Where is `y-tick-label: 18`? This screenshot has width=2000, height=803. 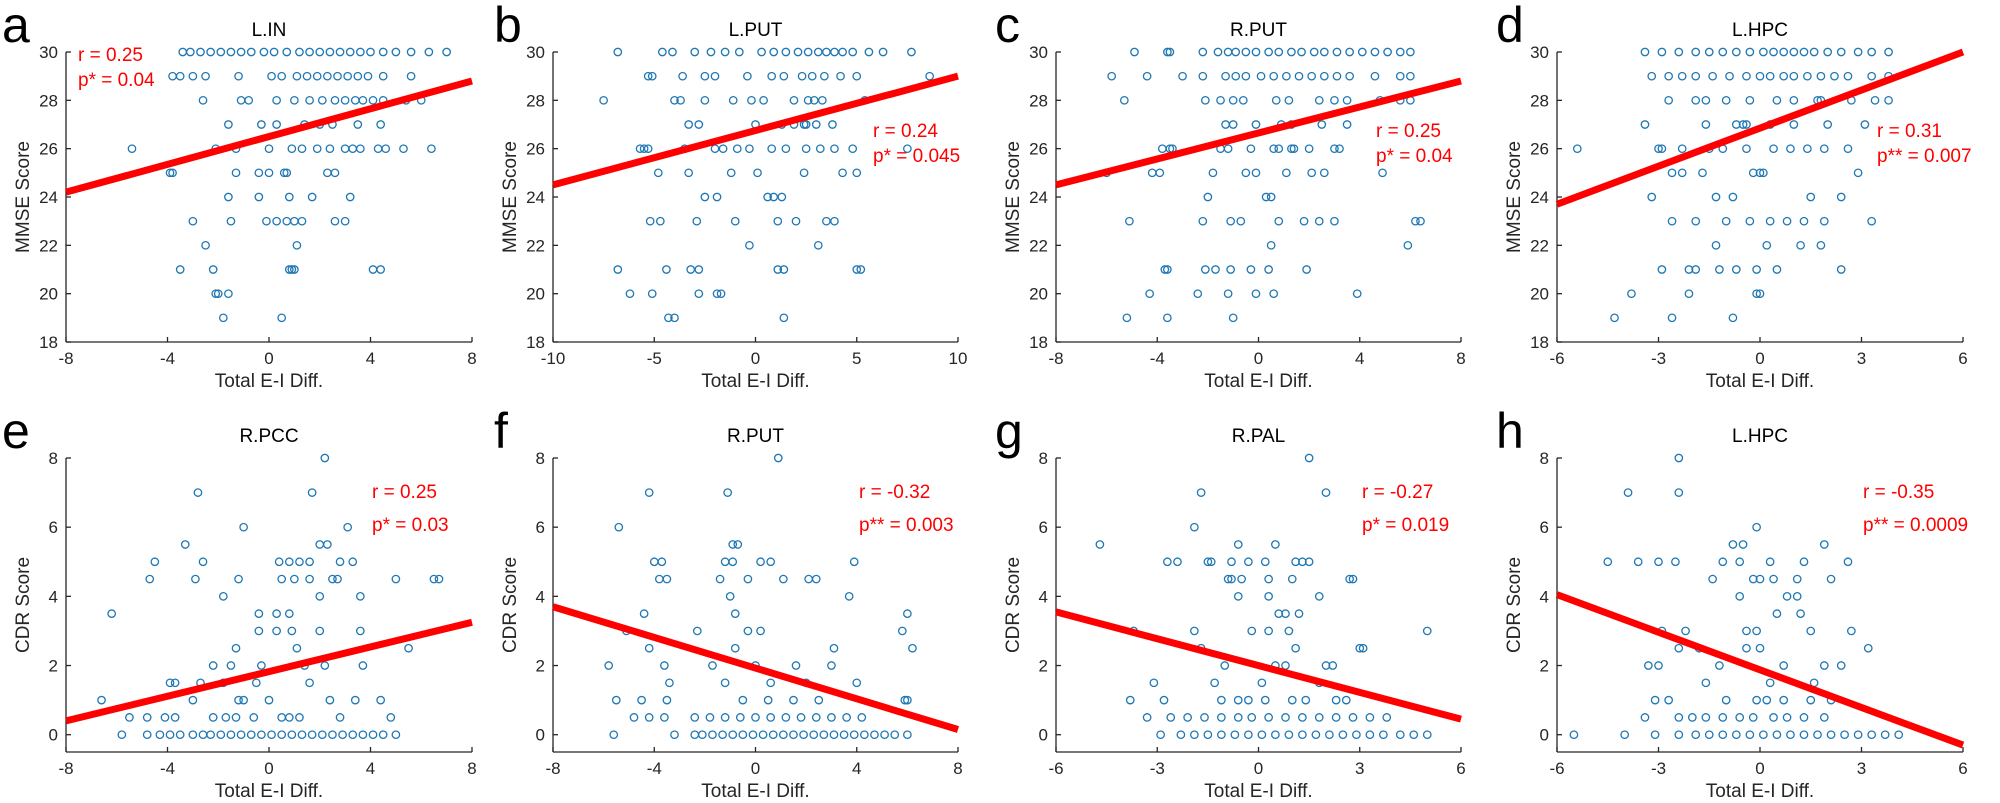
y-tick-label: 18 is located at coordinates (1539, 342).